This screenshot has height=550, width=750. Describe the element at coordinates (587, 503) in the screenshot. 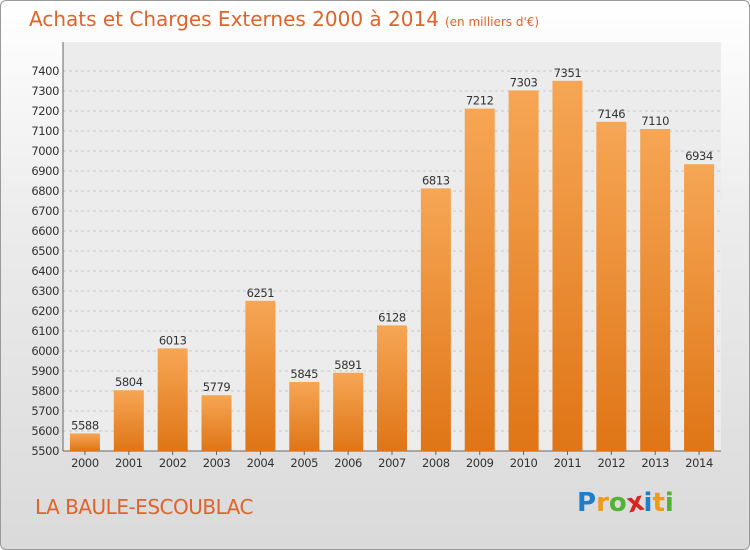

I see `logo-letter: P` at that location.